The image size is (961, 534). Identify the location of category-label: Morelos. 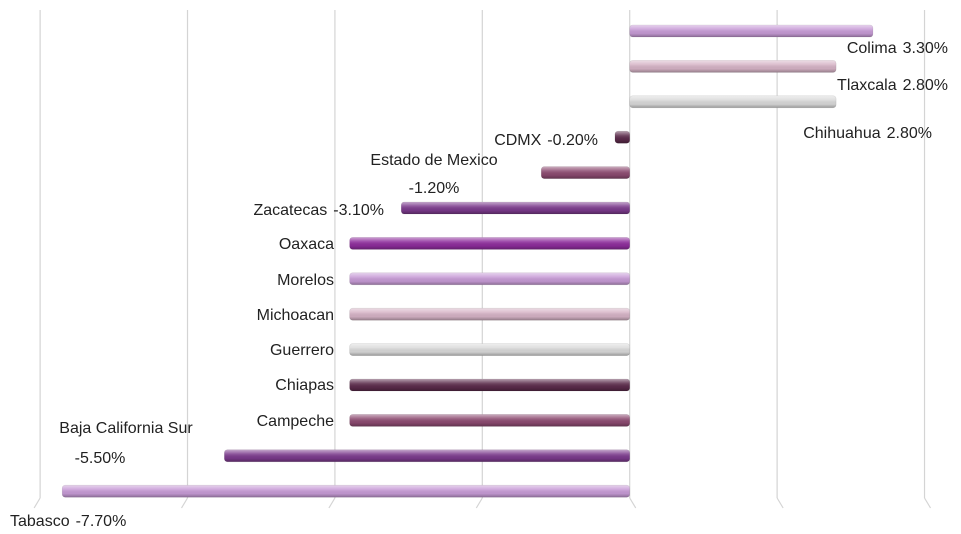
(305, 280).